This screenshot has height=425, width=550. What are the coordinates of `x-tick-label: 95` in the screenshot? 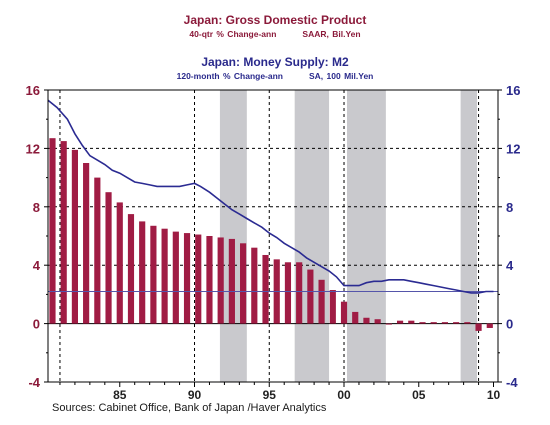 It's located at (270, 395).